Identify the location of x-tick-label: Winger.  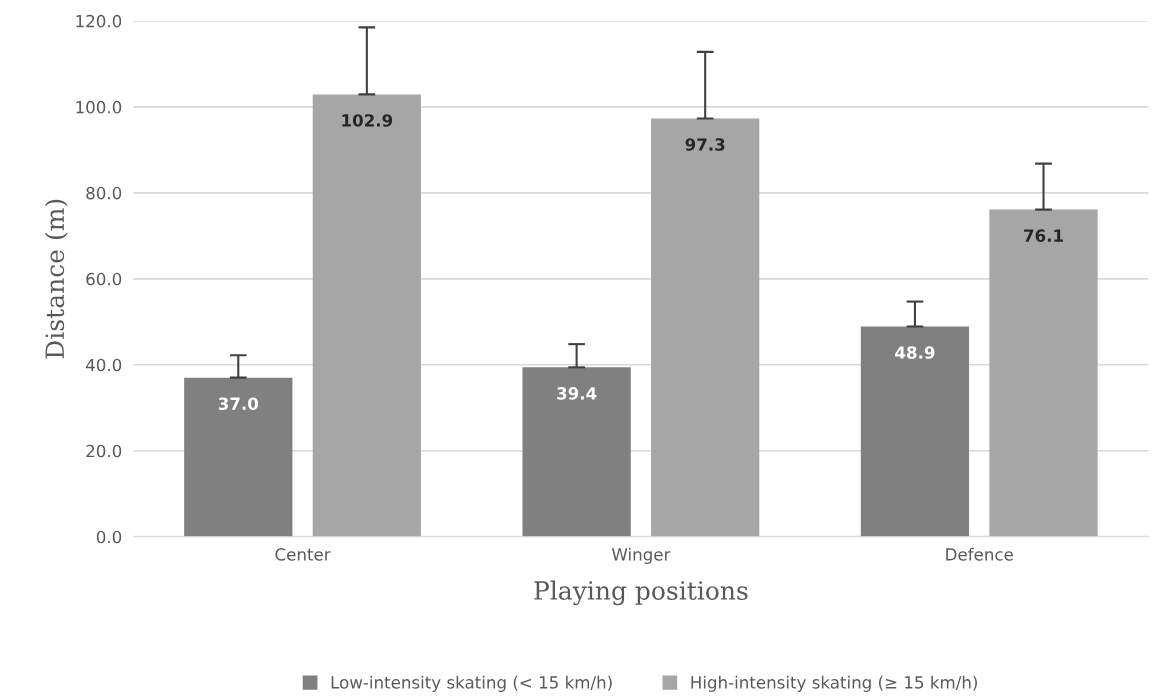
(641, 555).